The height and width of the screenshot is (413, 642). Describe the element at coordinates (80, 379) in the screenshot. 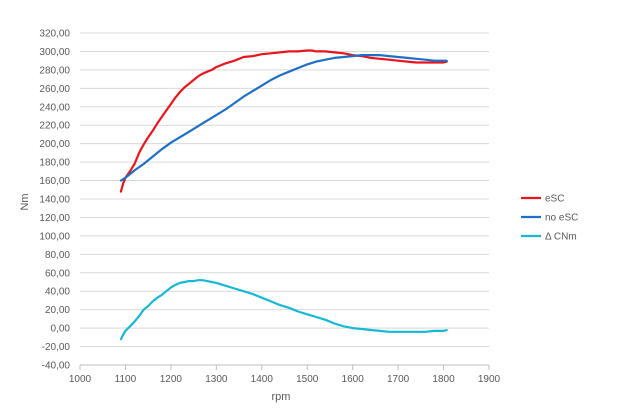

I see `x-tick-label: 1000` at that location.